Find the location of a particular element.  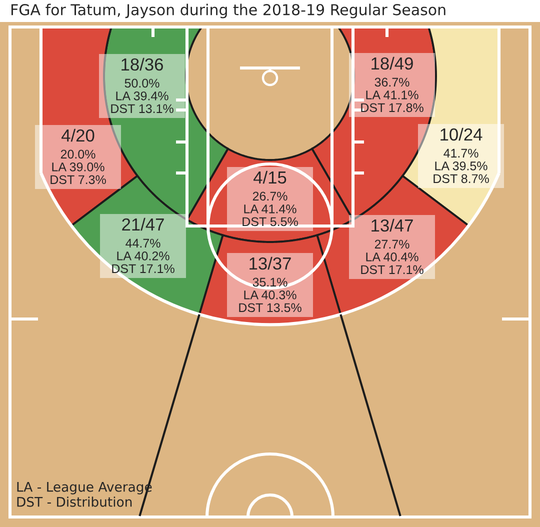

data-label: 18/36 50.0% LA 39.4% DST 13.1% is located at coordinates (142, 86).